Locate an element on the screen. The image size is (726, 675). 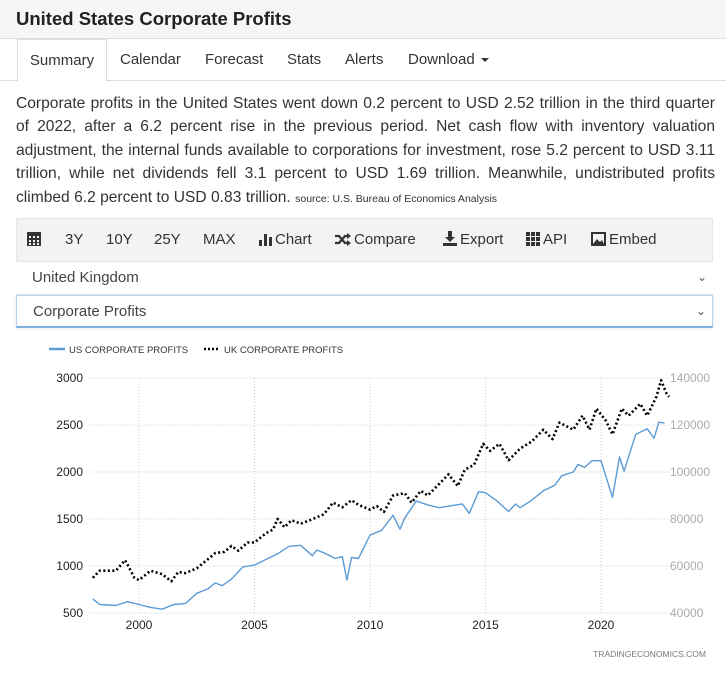
indicator-select: Corporate Profits ⌄ is located at coordinates (364, 311).